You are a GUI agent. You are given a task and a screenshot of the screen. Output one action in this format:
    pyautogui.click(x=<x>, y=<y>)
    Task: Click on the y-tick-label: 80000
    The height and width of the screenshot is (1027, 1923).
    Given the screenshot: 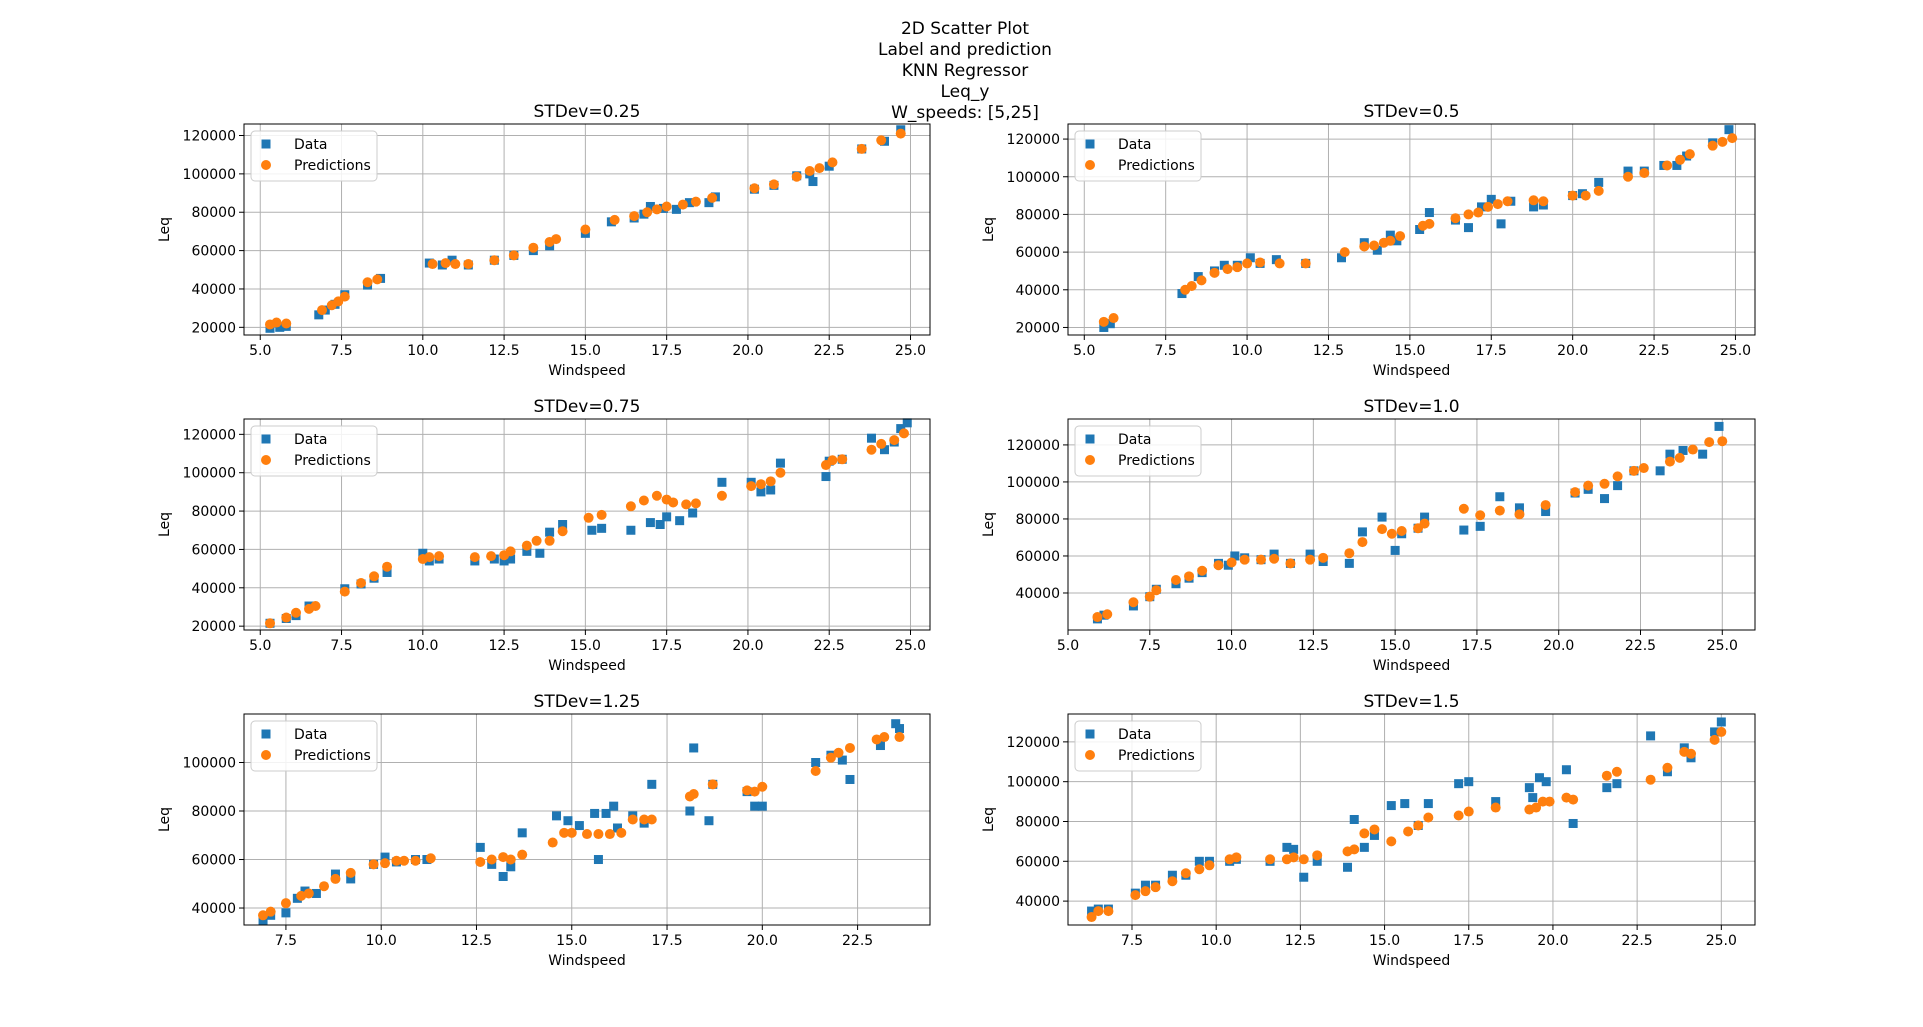 What is the action you would take?
    pyautogui.click(x=213, y=812)
    